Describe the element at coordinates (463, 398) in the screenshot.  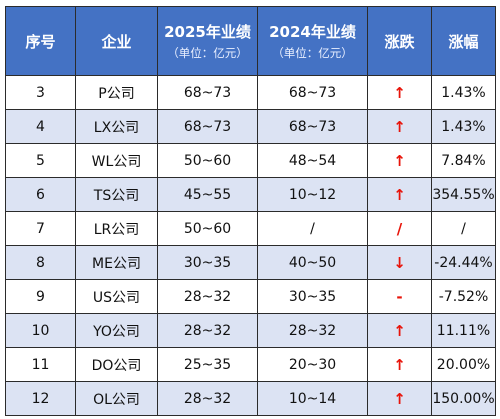
I see `cell-change: 150.00%` at that location.